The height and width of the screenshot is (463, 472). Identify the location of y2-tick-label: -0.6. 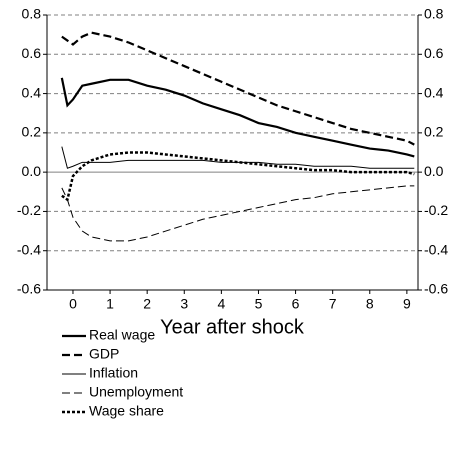
(436, 289).